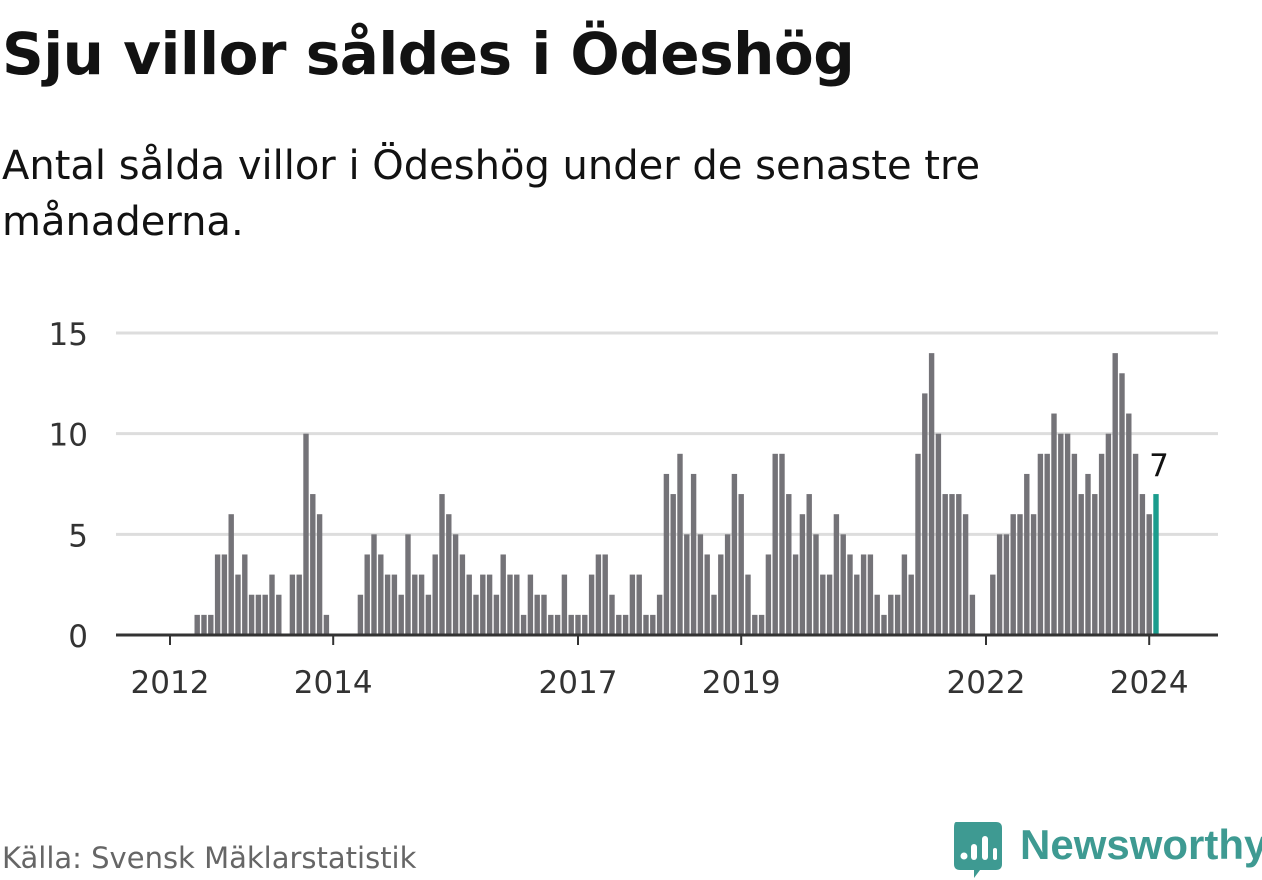 The image size is (1262, 880). Describe the element at coordinates (209, 858) in the screenshot. I see `source-note: Källa: Svensk Mäklarstatistik` at that location.